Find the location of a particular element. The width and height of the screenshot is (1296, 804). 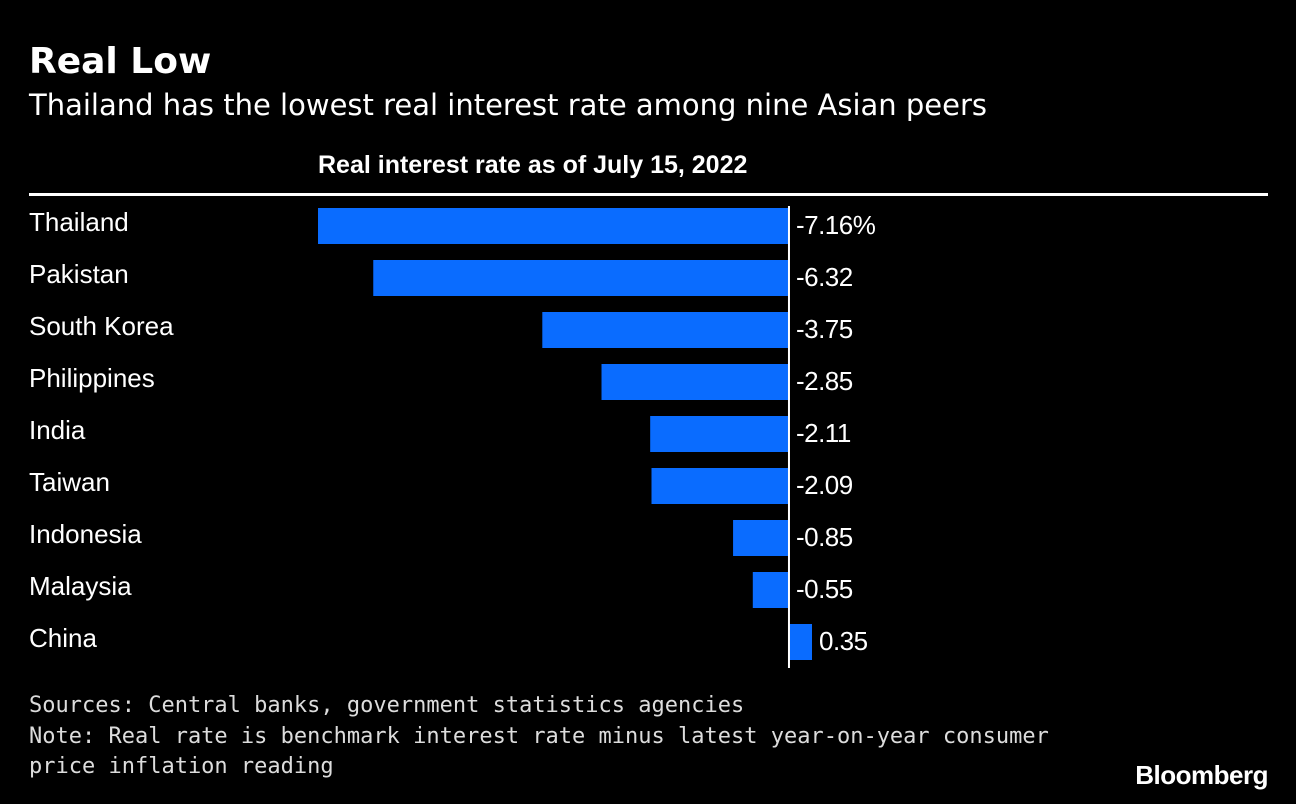

chart-heading: Real interest rate as of July 15, 2022 is located at coordinates (533, 165).